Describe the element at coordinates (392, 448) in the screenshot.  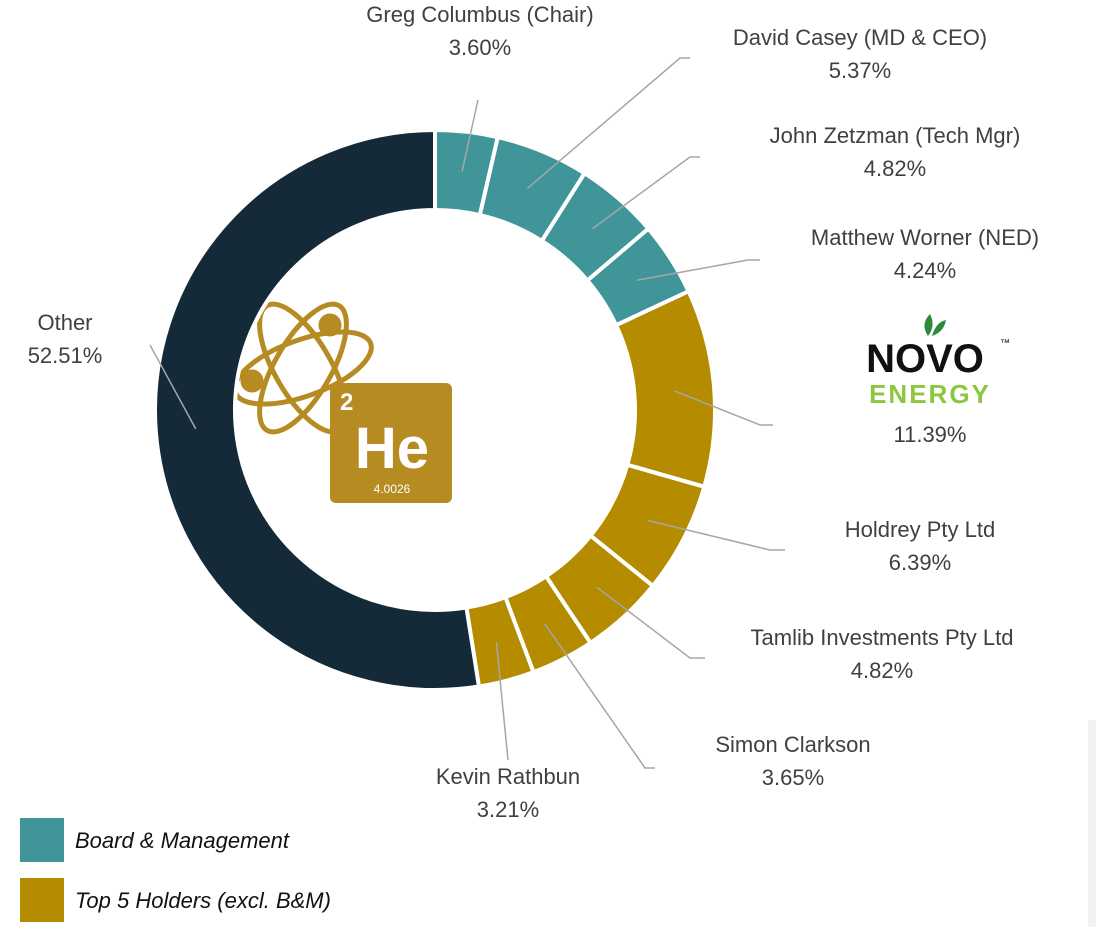
I see `element-symbol: He` at that location.